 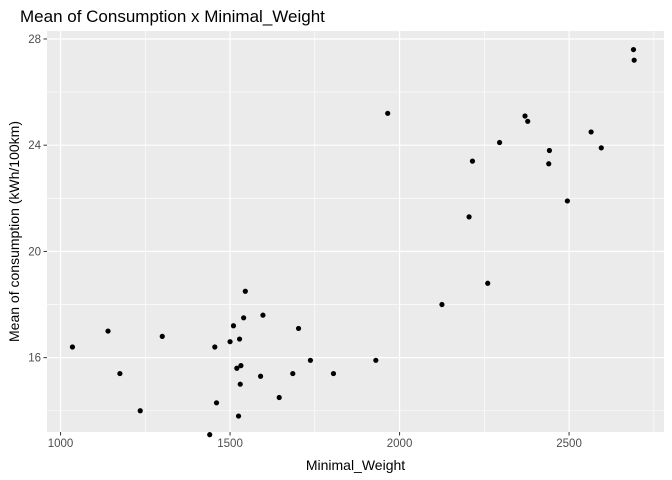 What do you see at coordinates (172, 16) in the screenshot?
I see `chart-title: Mean of Consumption x Minimal_Weight` at bounding box center [172, 16].